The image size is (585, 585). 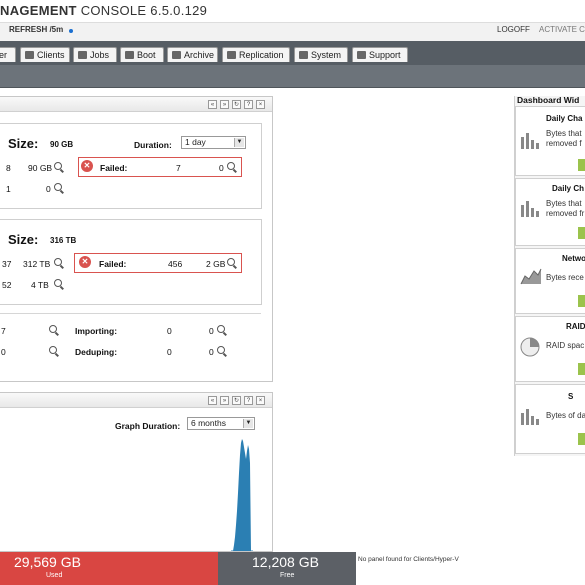 I want to click on used-value: 29,569 GB, so click(x=47, y=562).